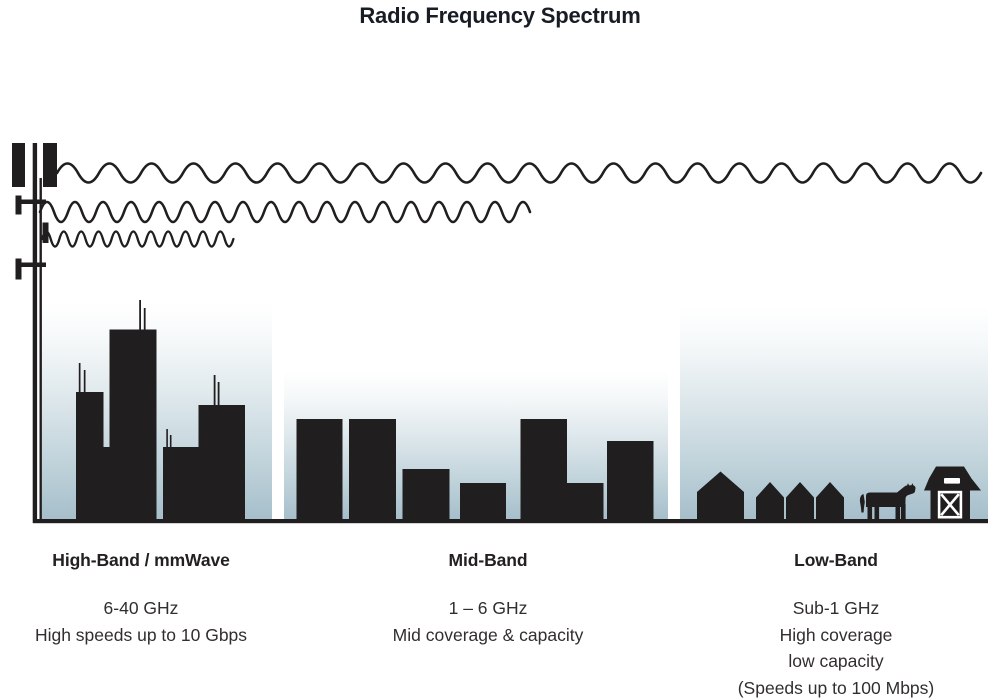  I want to click on band-line: (Speeds up to 100 Mbps), so click(836, 687).